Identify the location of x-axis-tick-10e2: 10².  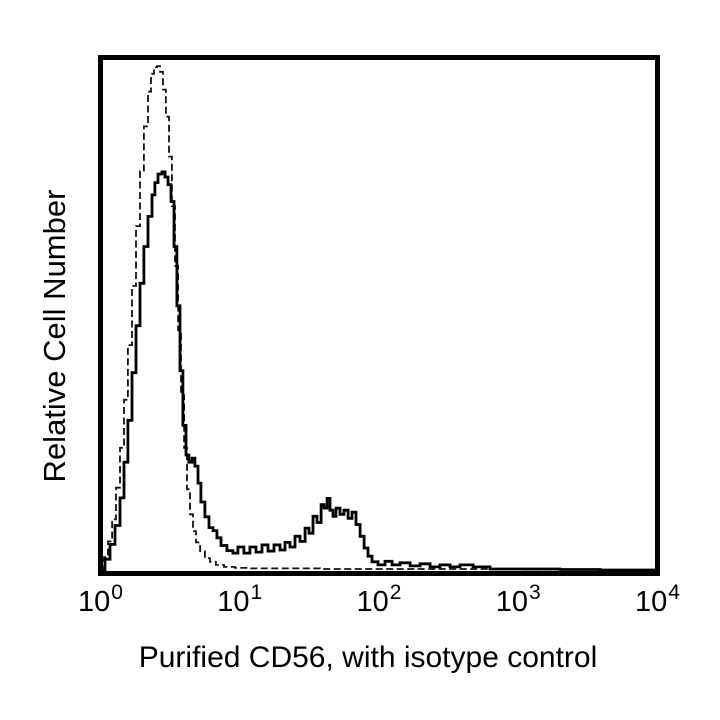
(379, 600).